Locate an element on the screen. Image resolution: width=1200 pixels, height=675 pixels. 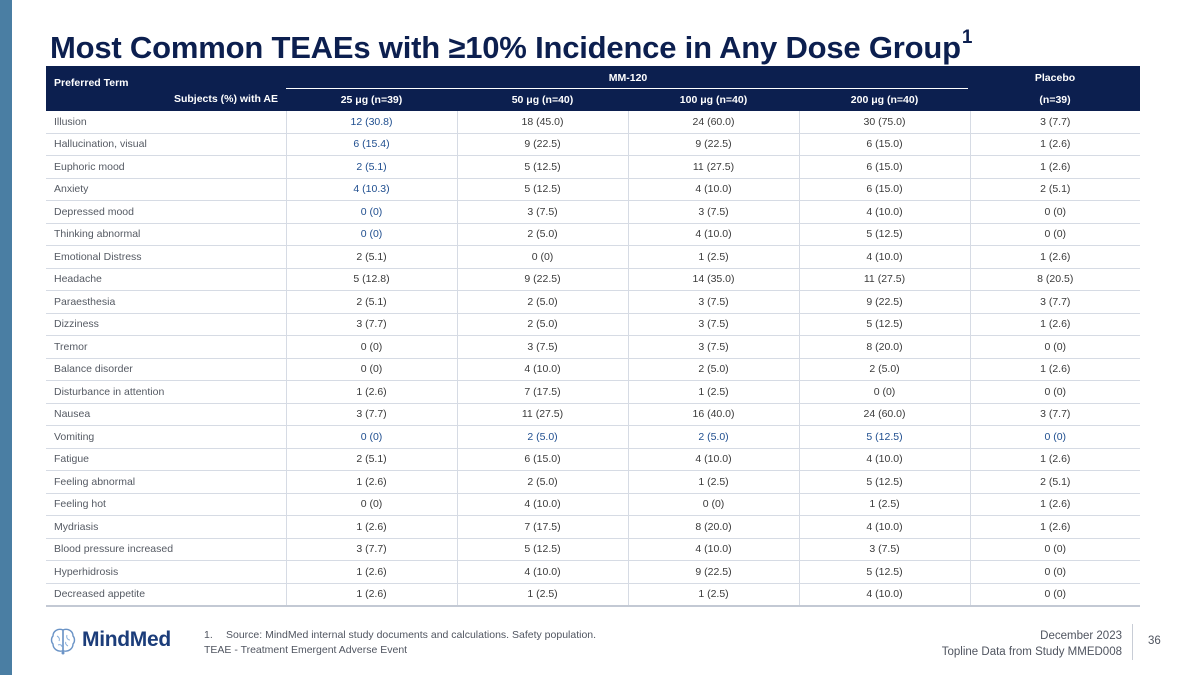
dose-value-cell: 24 (60.0) is located at coordinates (713, 122).